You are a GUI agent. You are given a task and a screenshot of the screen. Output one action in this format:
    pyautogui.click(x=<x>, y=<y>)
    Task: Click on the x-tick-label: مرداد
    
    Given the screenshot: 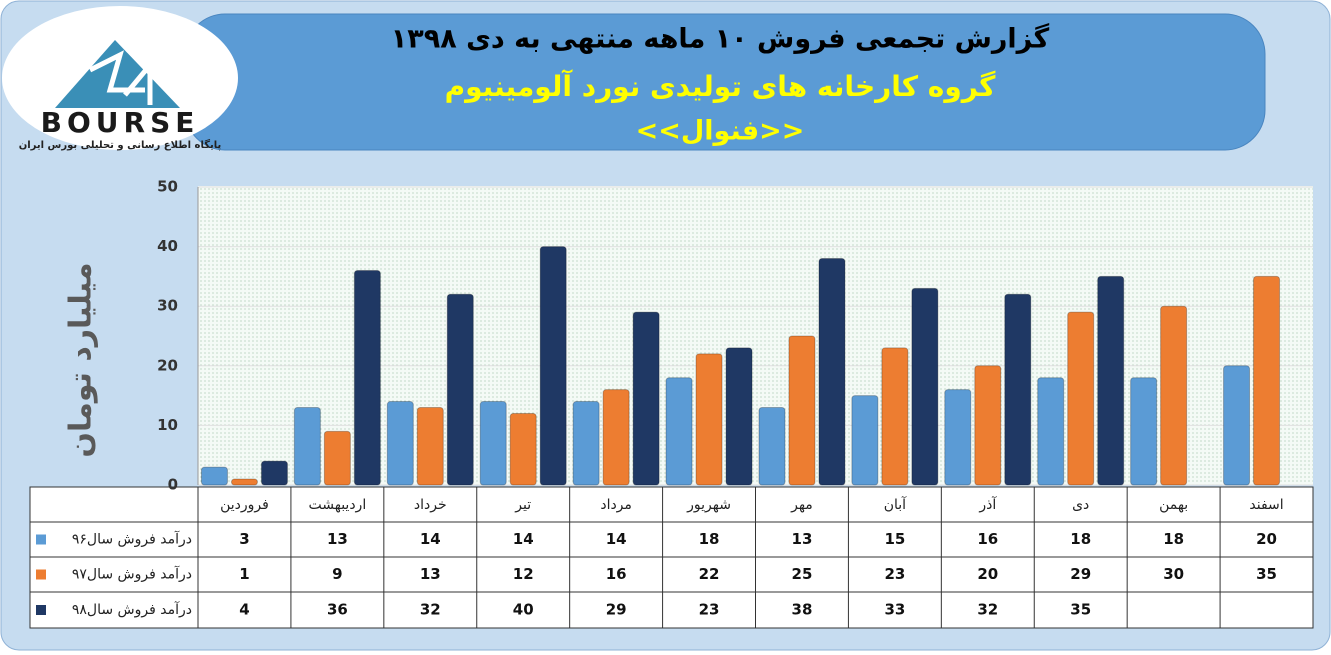 What is the action you would take?
    pyautogui.click(x=616, y=505)
    